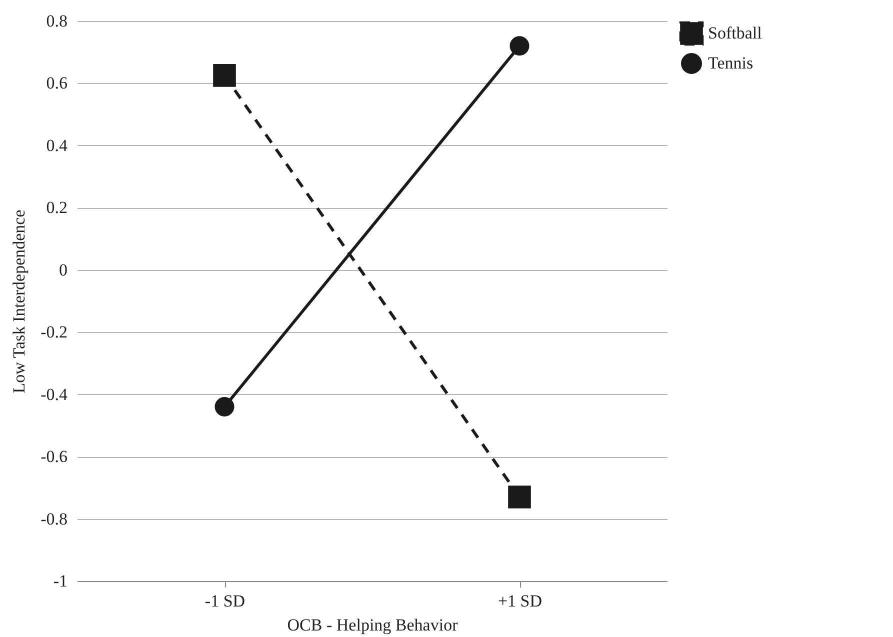 Image resolution: width=893 pixels, height=637 pixels. Describe the element at coordinates (57, 208) in the screenshot. I see `y-tick-label: 0.2` at that location.